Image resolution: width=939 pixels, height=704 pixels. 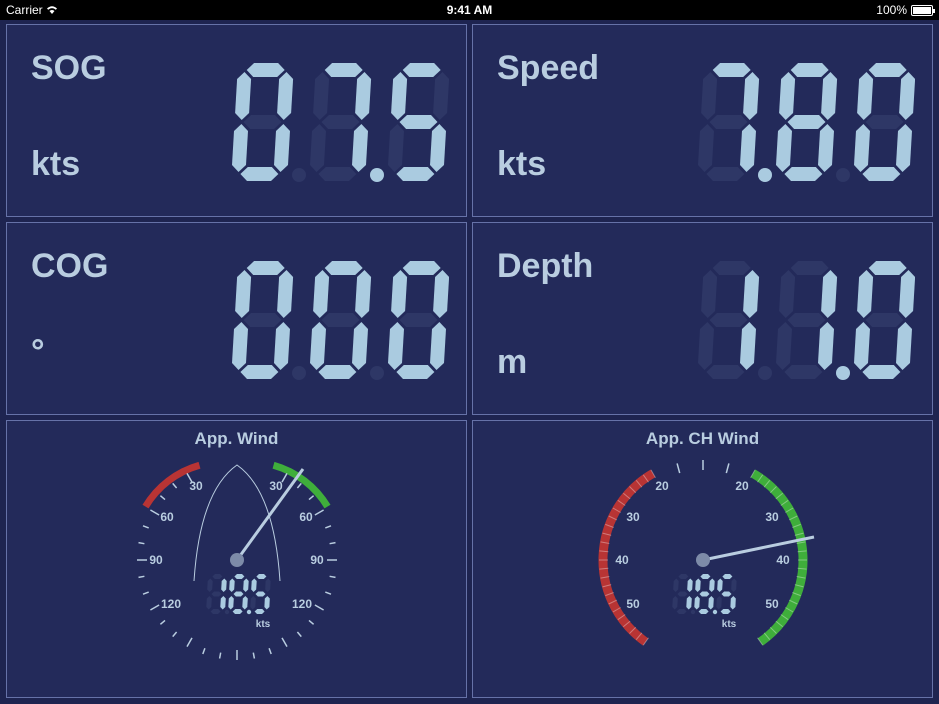 What do you see at coordinates (259, 611) in the screenshot?
I see `app-wind-readout-digit-2-segment-d` at bounding box center [259, 611].